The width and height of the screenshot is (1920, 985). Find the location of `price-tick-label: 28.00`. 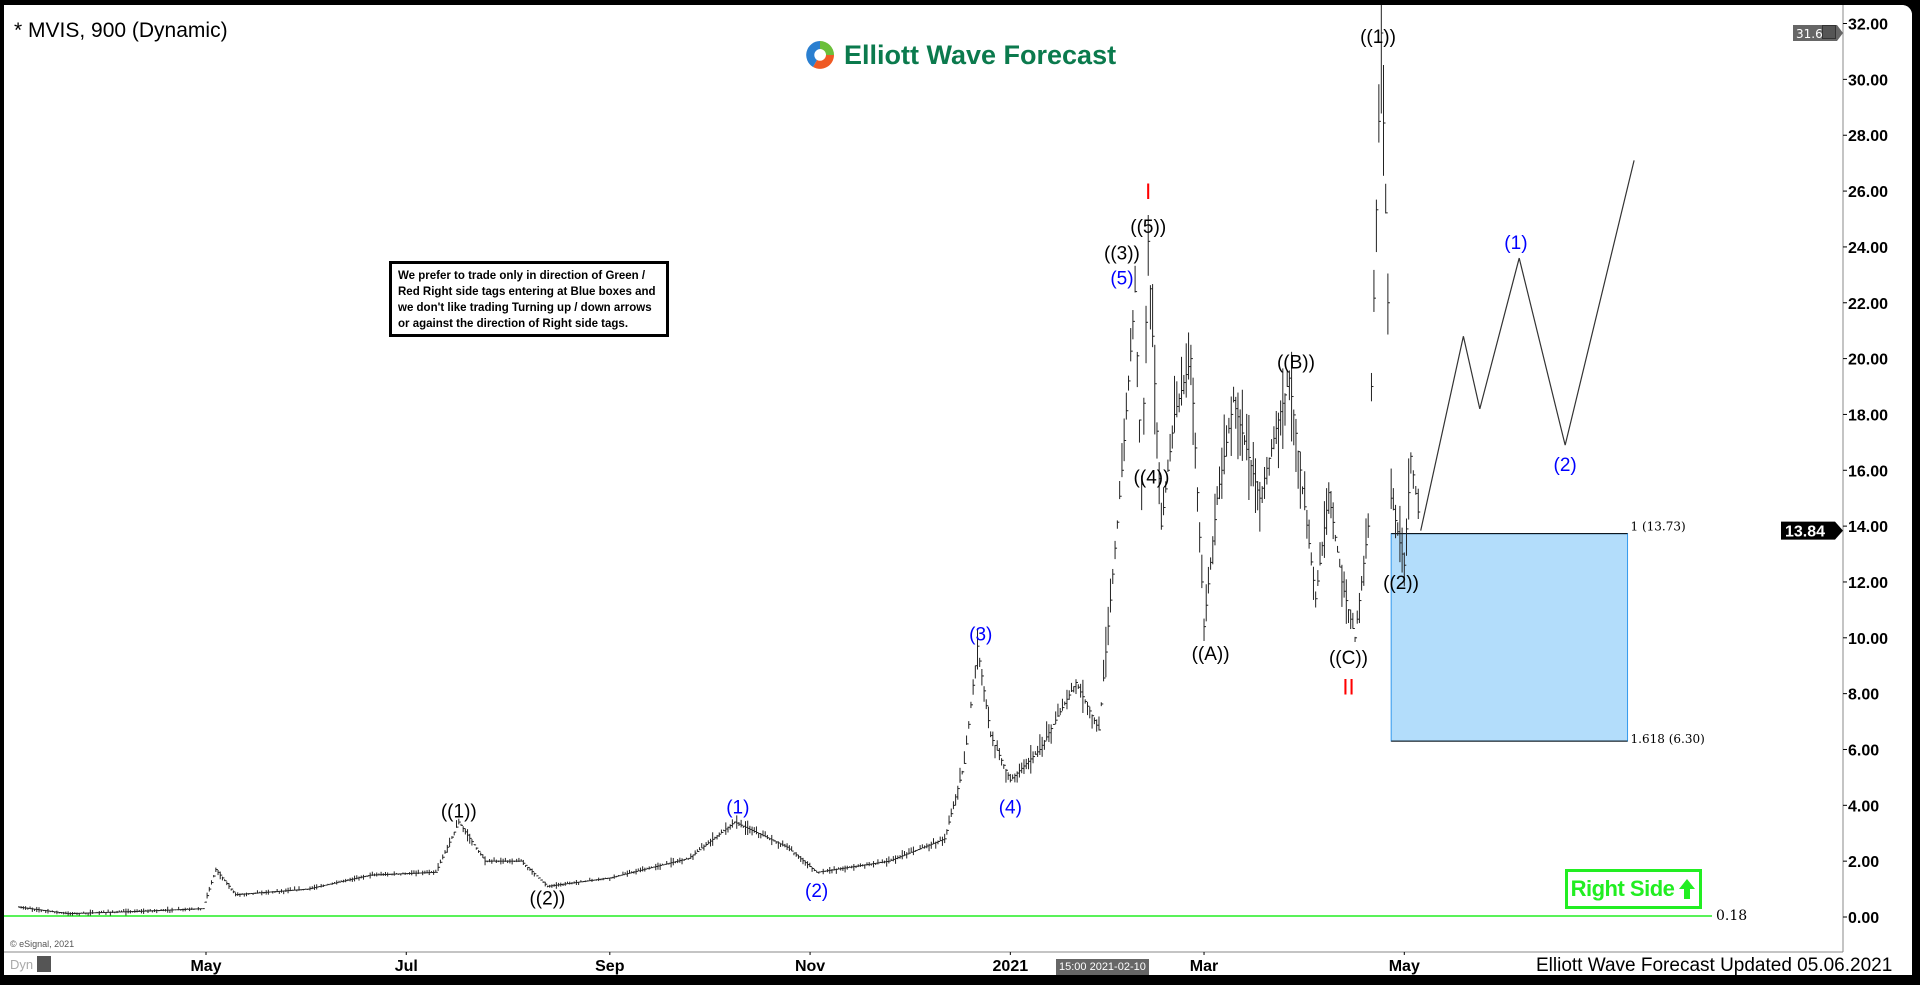

price-tick-label: 28.00 is located at coordinates (1868, 136).